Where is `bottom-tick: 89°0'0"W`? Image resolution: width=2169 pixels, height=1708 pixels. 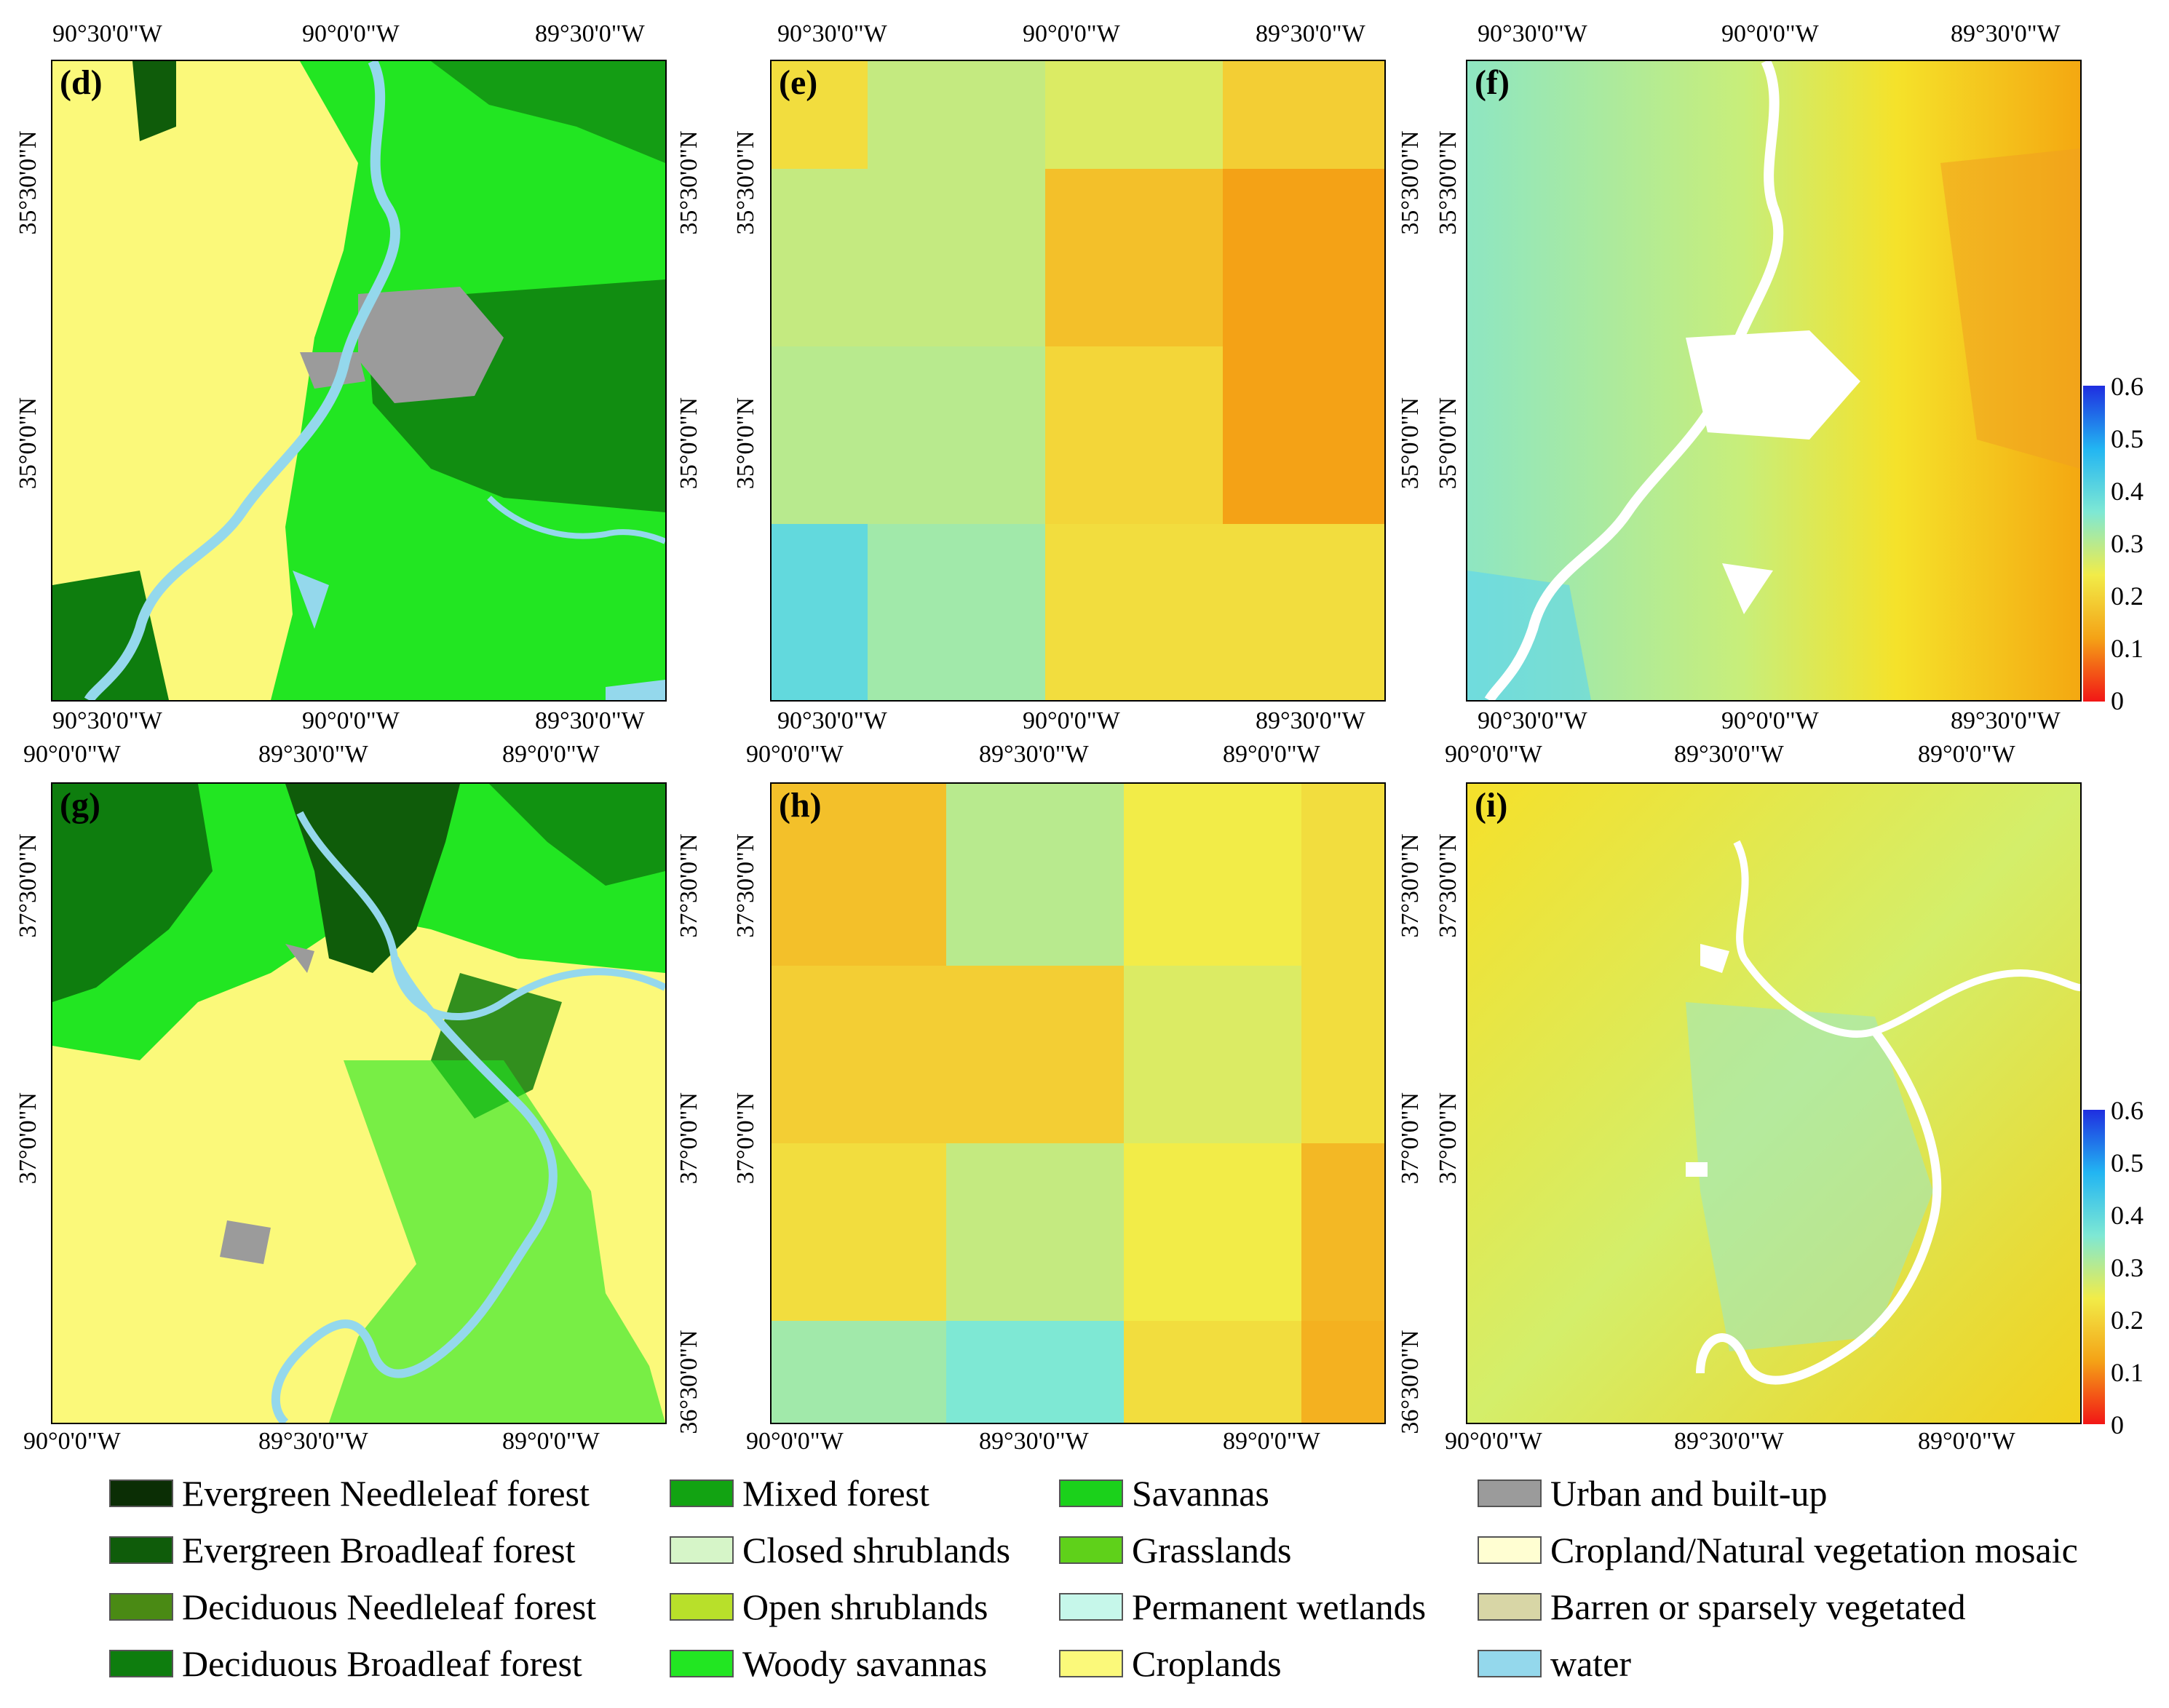 bottom-tick: 89°0'0"W is located at coordinates (1271, 1441).